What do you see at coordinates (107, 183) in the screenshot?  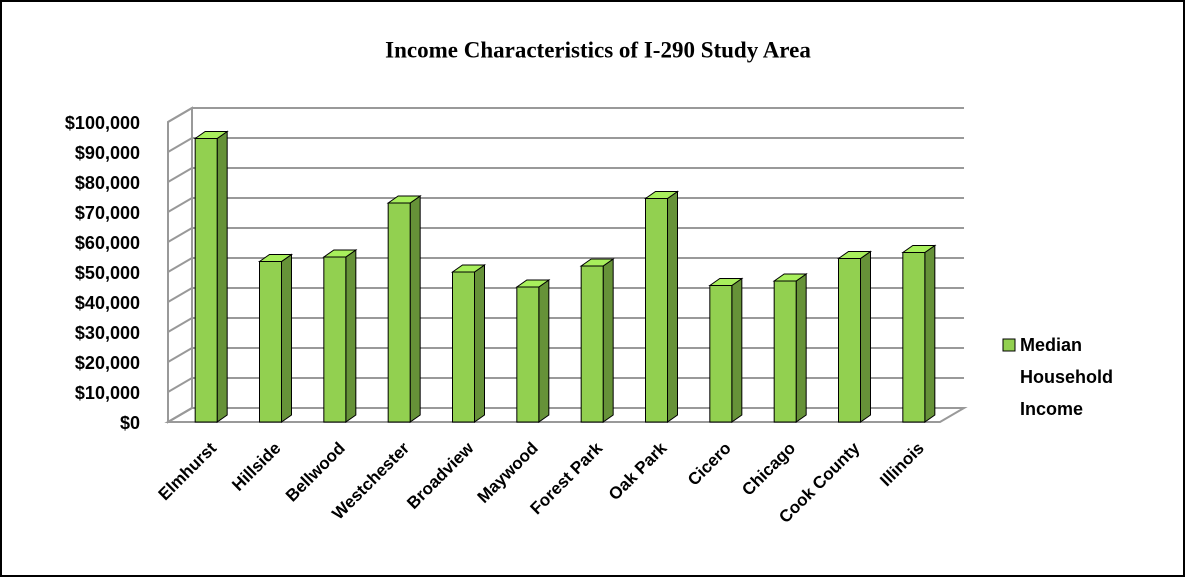 I see `y-tick-label: $80,000` at bounding box center [107, 183].